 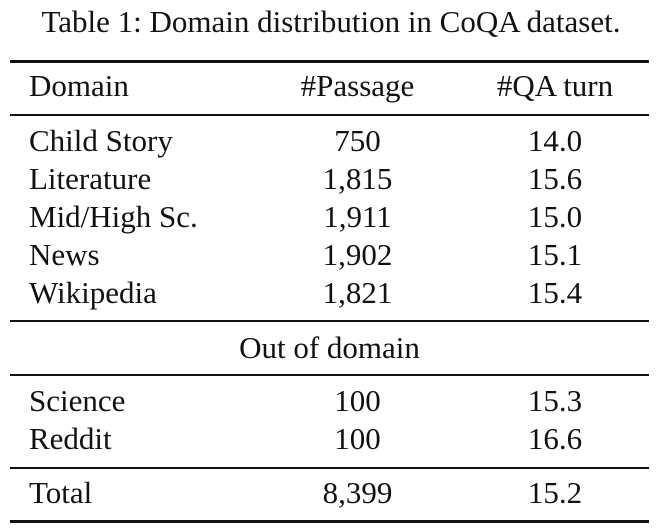 What do you see at coordinates (555, 492) in the screenshot?
I see `cell-qa-turn: 15.2` at bounding box center [555, 492].